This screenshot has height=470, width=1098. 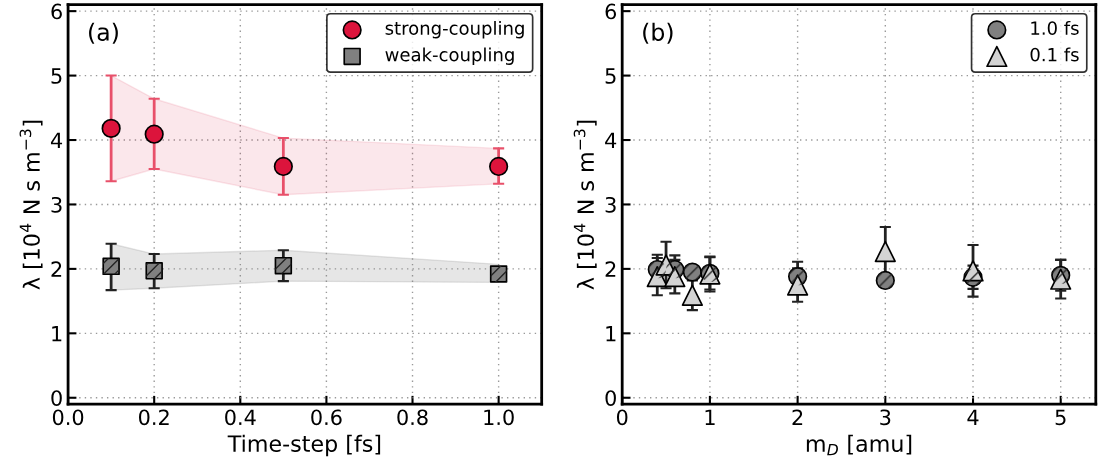 I want to click on x-tick-label: 0, so click(x=622, y=417).